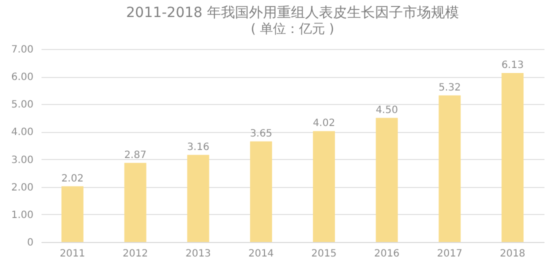 This screenshot has height=262, width=556. Describe the element at coordinates (22, 132) in the screenshot. I see `y-tick-label: 4.00` at that location.